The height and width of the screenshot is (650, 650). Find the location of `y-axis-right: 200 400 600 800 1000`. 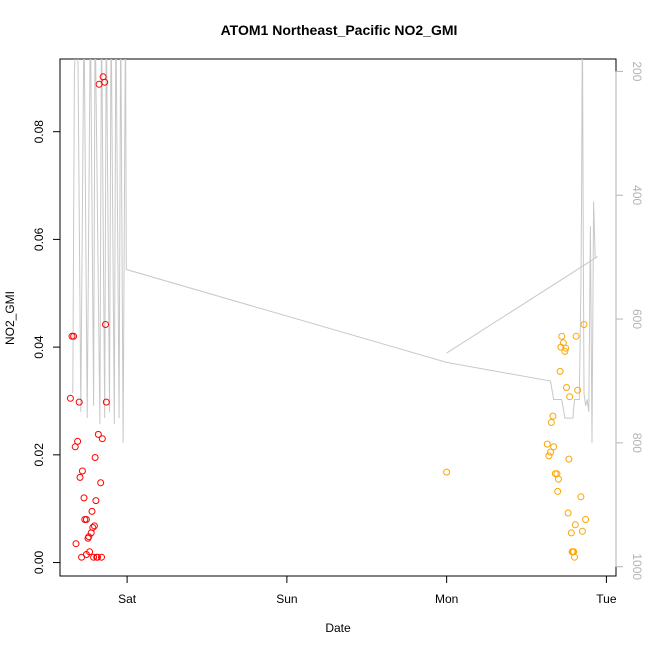

y-axis-right: 200 400 600 800 1000 is located at coordinates (629, 320).